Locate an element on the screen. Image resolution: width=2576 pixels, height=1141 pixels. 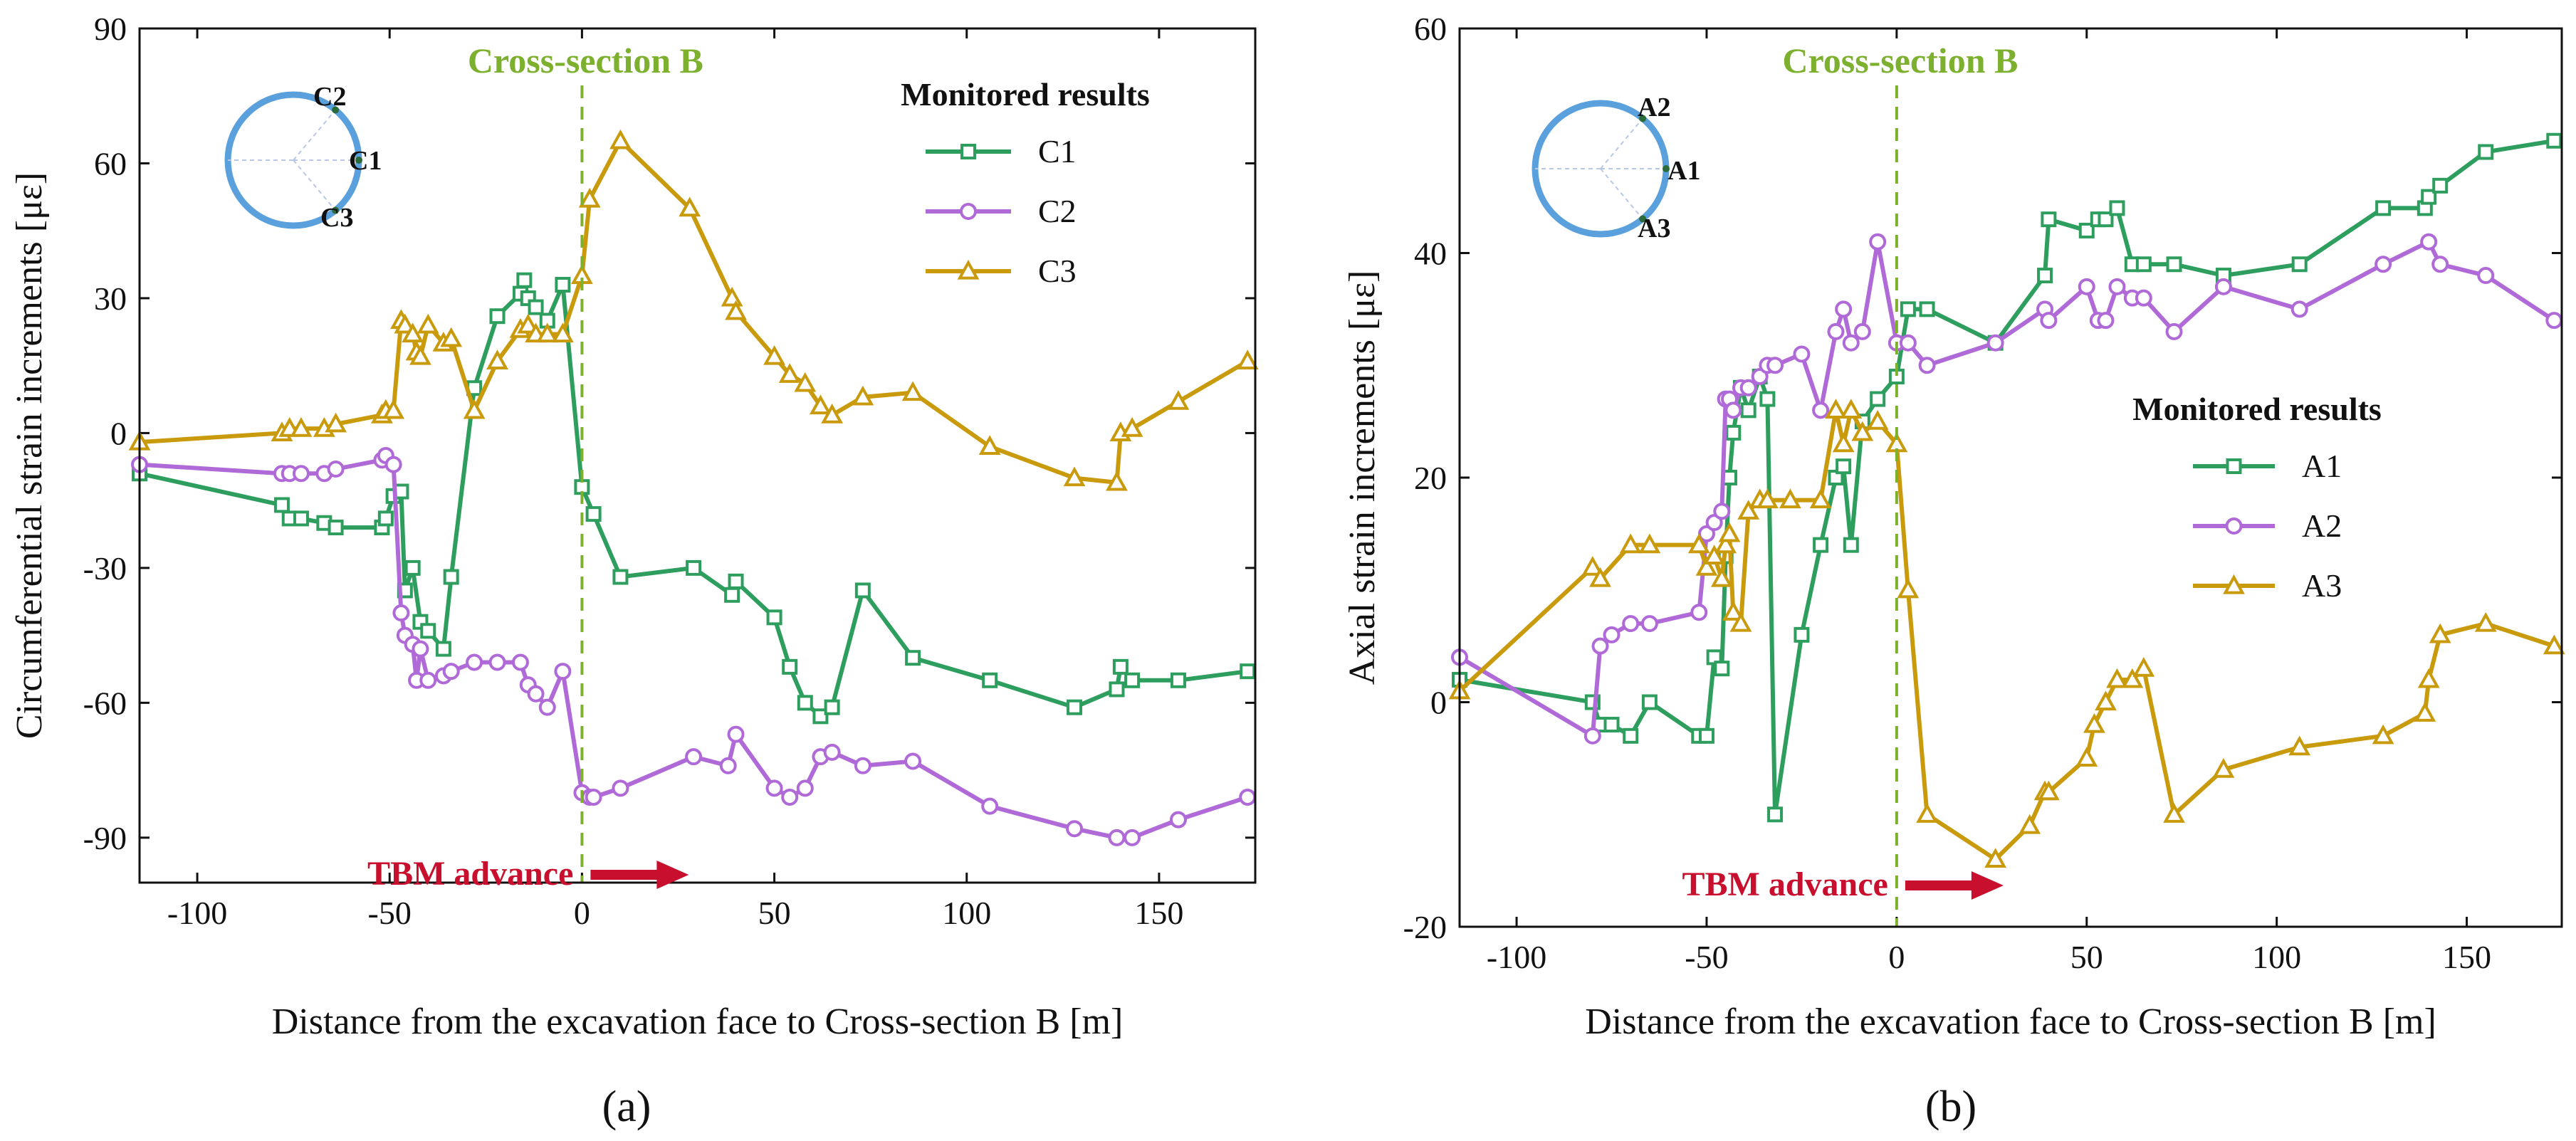
y-tick-label: -60 is located at coordinates (105, 703).